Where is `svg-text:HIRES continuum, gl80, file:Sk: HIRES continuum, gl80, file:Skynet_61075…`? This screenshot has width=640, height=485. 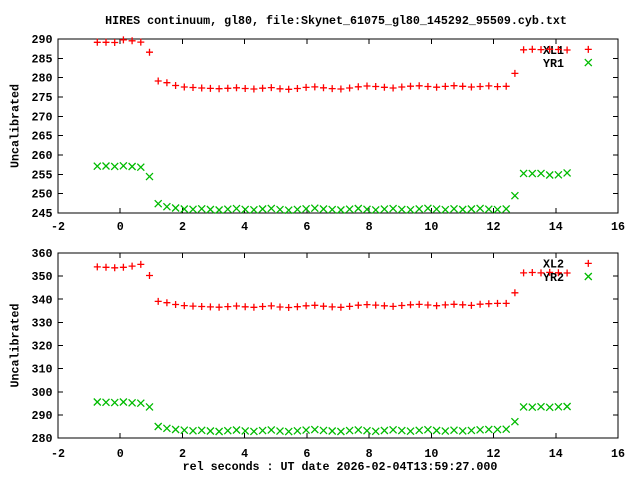
svg-text:HIRES continuum, gl80, file:Sk: HIRES continuum, gl80, file:Skynet_61075… is located at coordinates (336, 21).